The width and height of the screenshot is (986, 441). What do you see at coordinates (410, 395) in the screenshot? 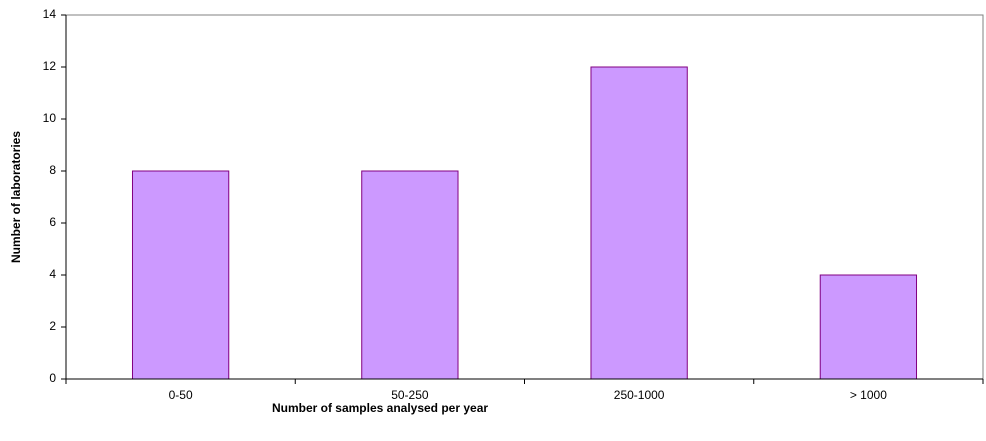
I see `x-tick-label: 50-250` at bounding box center [410, 395].